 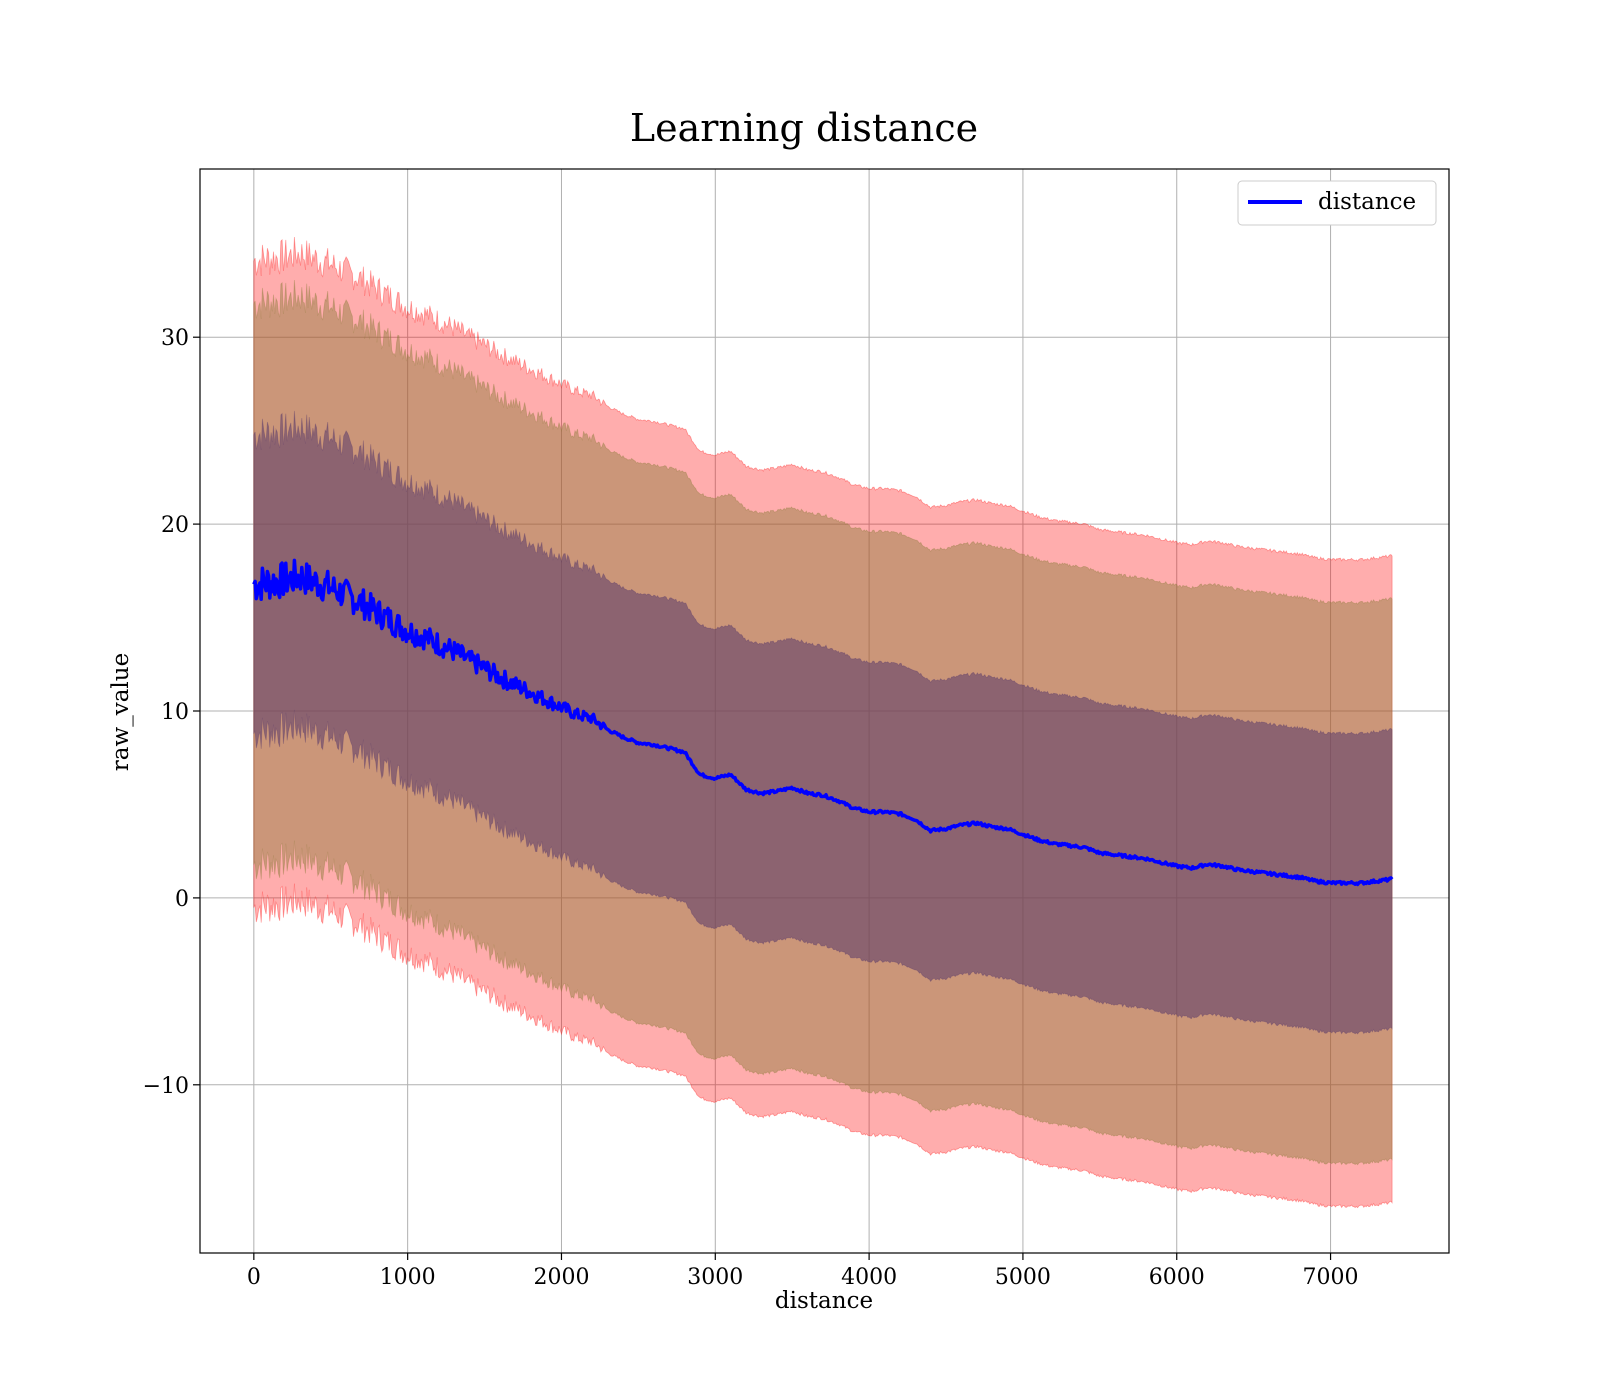 I want to click on legend: distance, so click(x=1337, y=203).